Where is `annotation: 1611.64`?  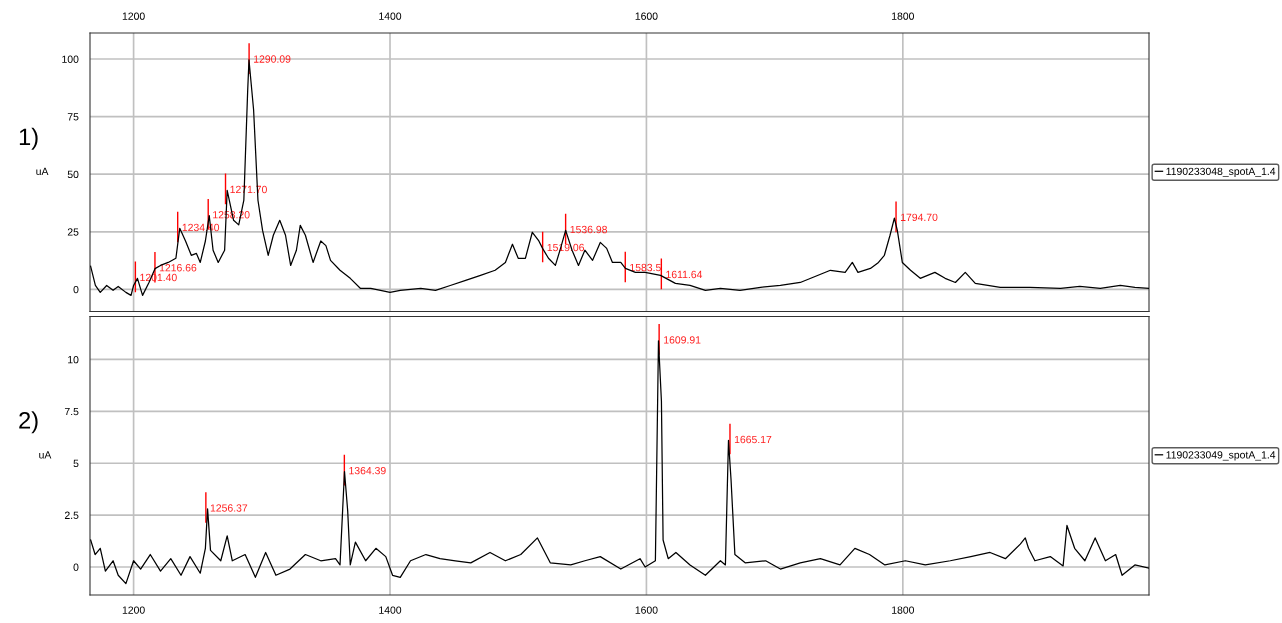 annotation: 1611.64 is located at coordinates (684, 274).